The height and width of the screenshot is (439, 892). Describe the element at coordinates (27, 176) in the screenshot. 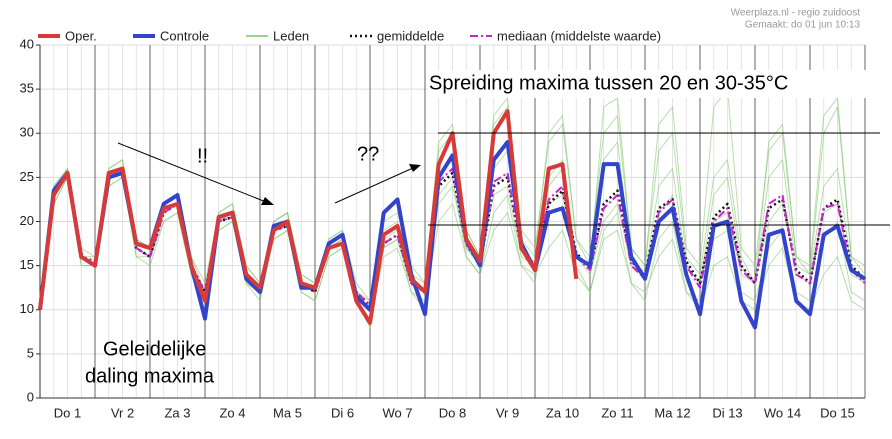

I see `y-tick-label: 25` at that location.